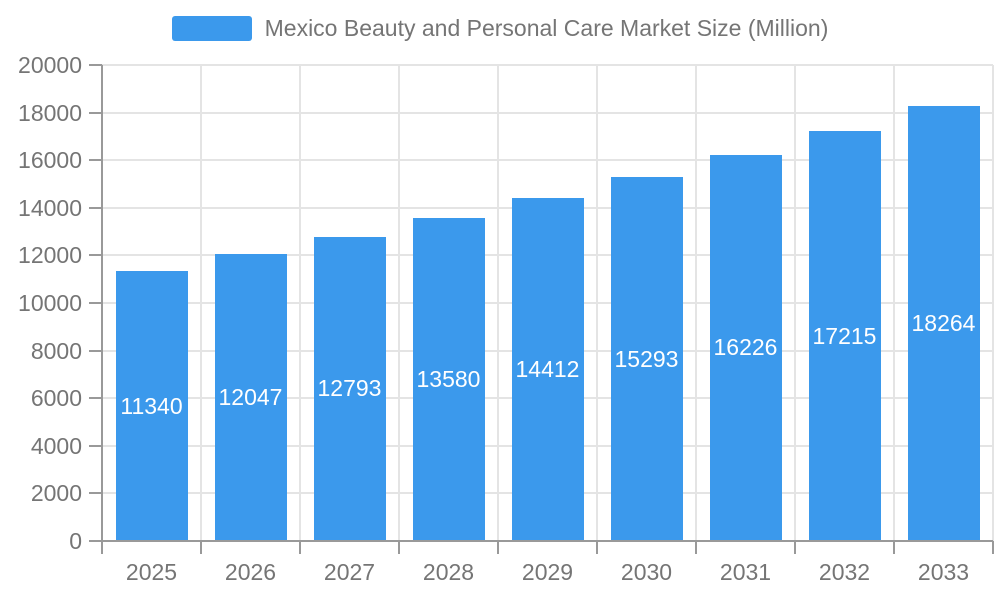  I want to click on bar-value-label: 12793, so click(349, 388).